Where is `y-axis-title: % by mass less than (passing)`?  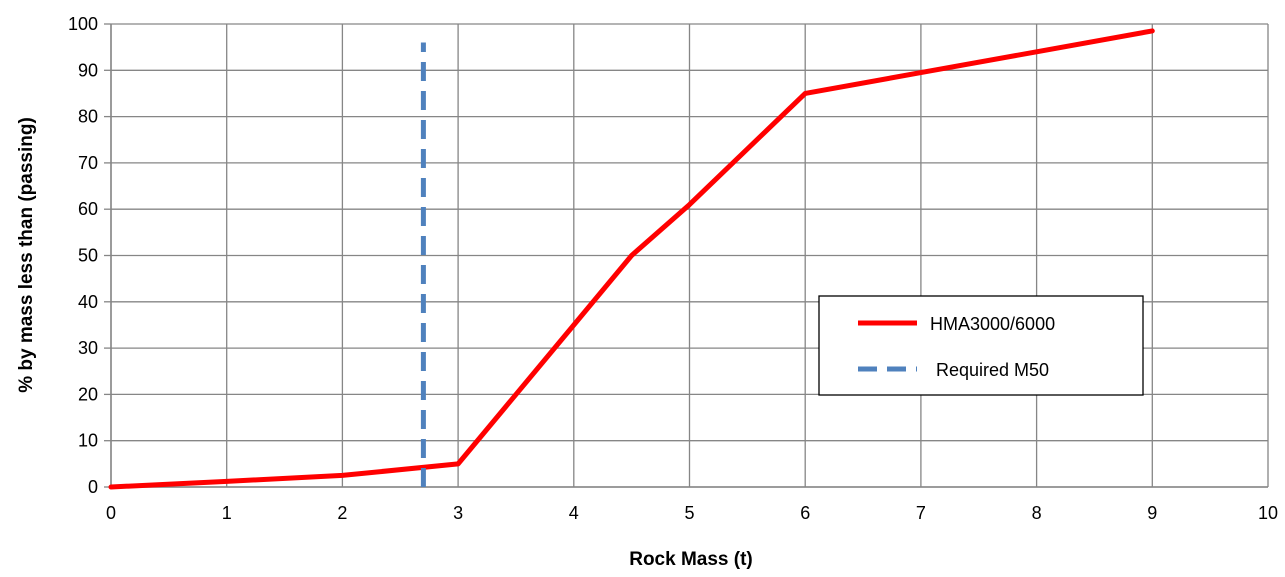 y-axis-title: % by mass less than (passing) is located at coordinates (26, 255).